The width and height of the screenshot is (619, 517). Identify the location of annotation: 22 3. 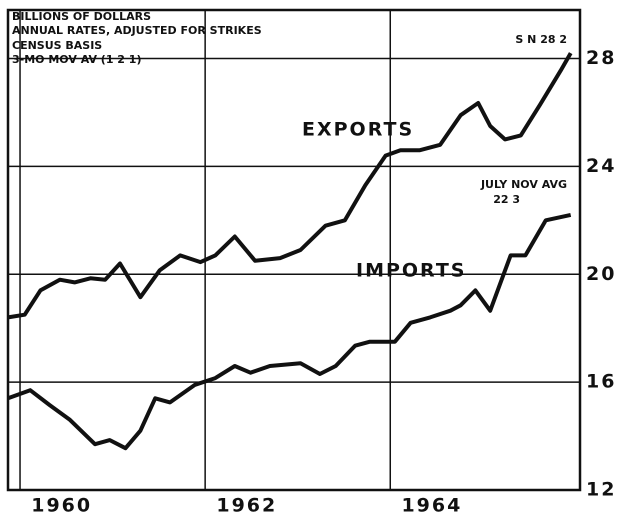
(506, 199).